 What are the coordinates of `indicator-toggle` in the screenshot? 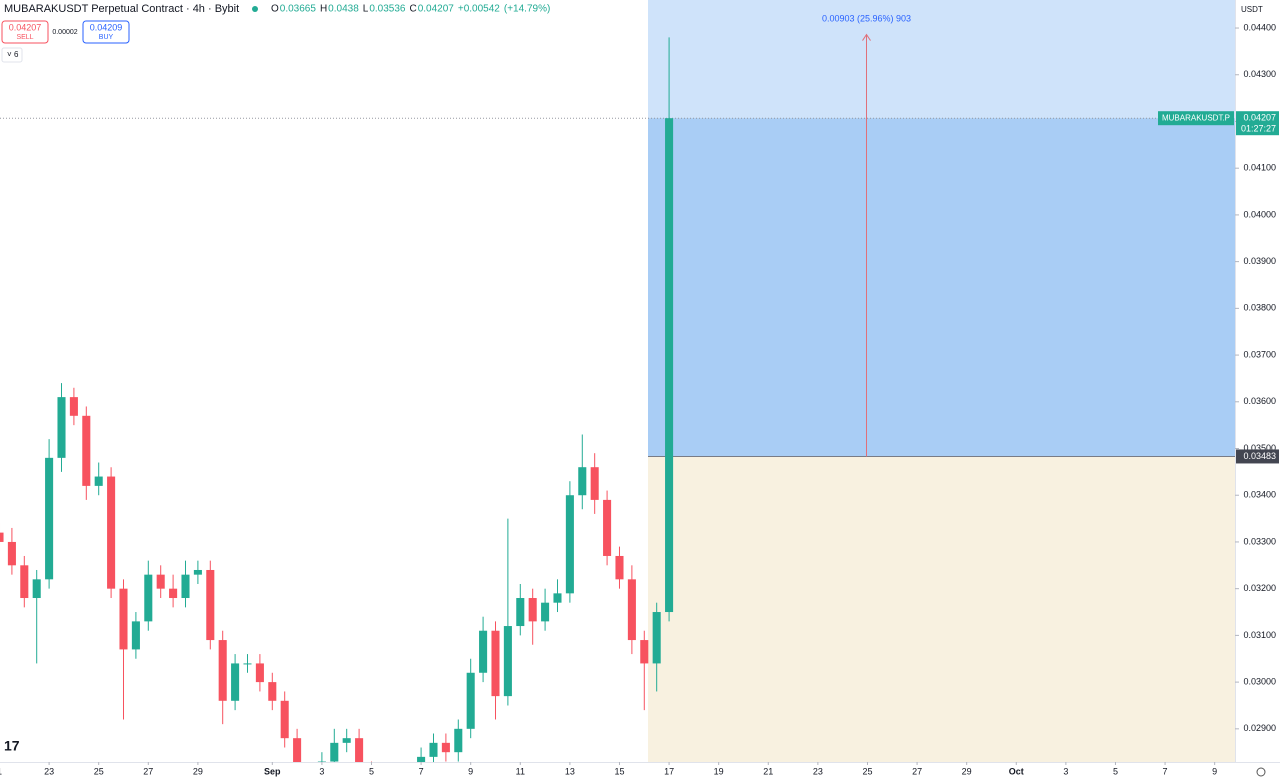 It's located at (12, 55).